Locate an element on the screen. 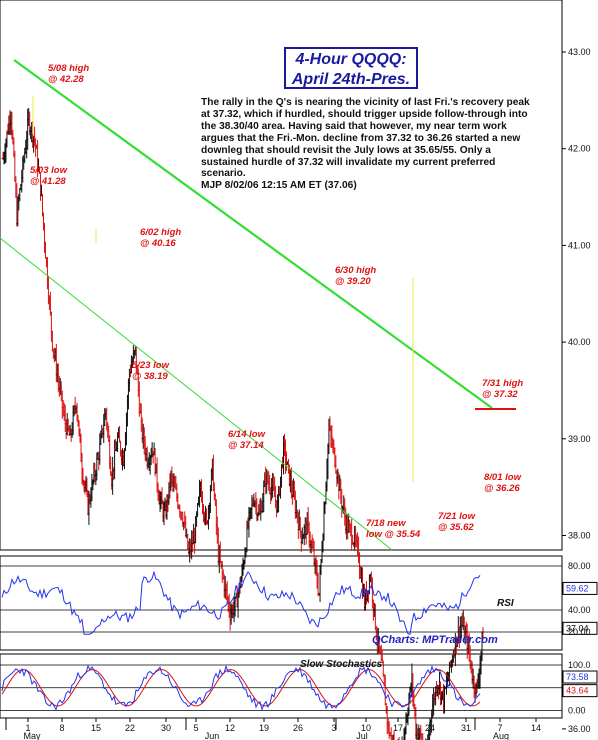  chart-title-line2: April 24th-Pres. is located at coordinates (351, 79).